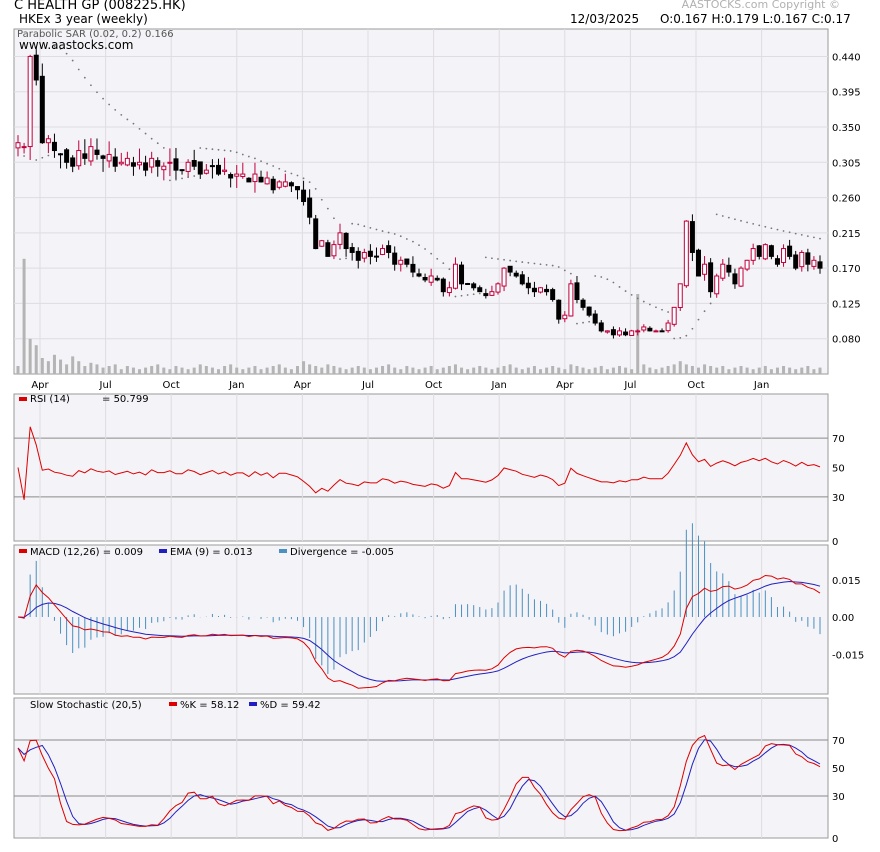 Image resolution: width=880 pixels, height=852 pixels. What do you see at coordinates (846, 269) in the screenshot?
I see `price-y-tick: 0.170` at bounding box center [846, 269].